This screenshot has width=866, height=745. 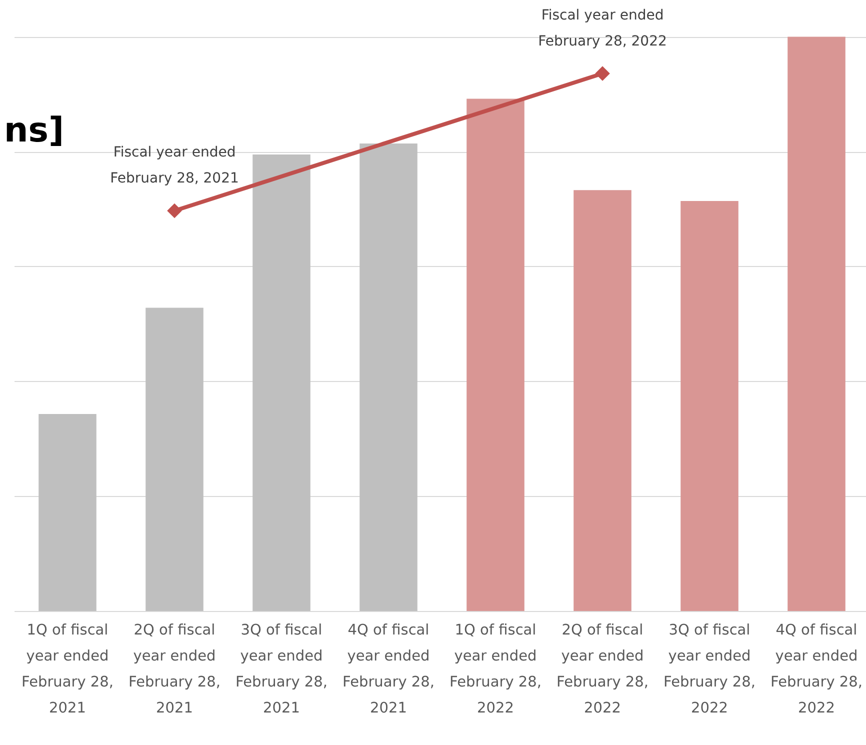 What do you see at coordinates (174, 669) in the screenshot?
I see `x-tick-label: 2Q of fiscal year ended February 28, 2021` at bounding box center [174, 669].